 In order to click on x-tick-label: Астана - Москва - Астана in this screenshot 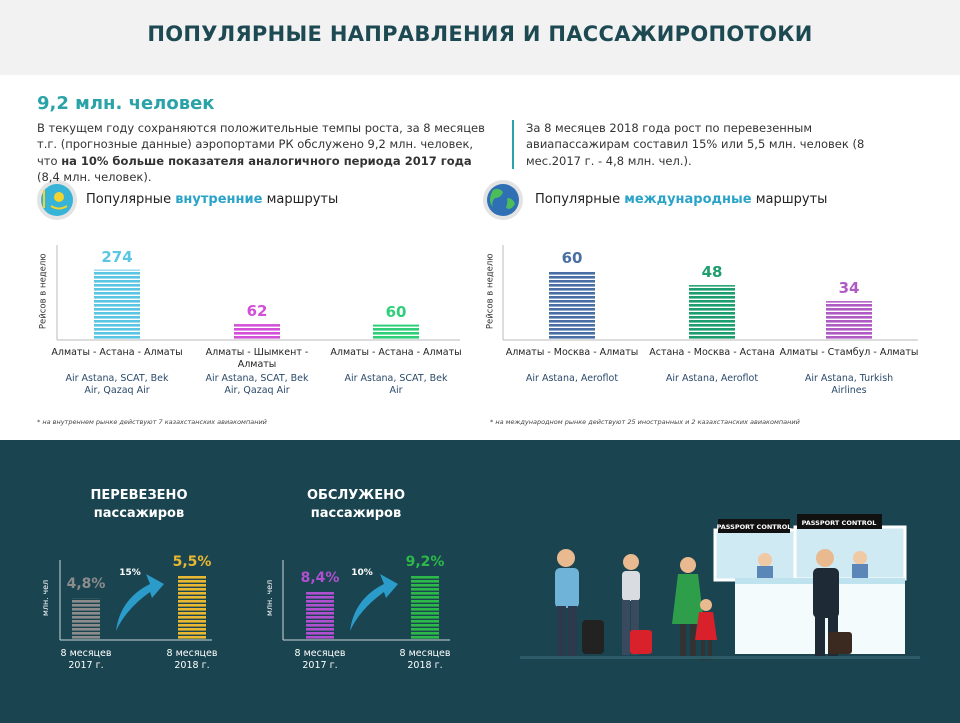, I will do `click(712, 352)`.